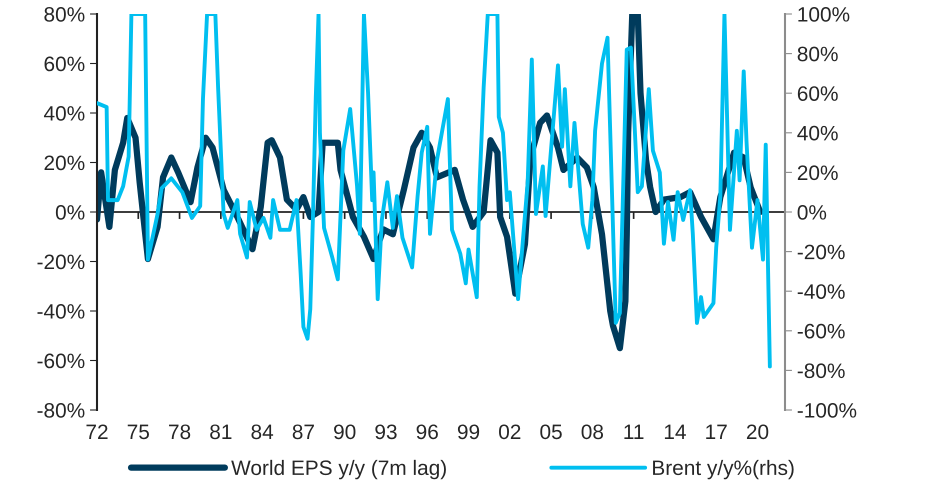 This screenshot has height=498, width=926. What do you see at coordinates (60, 410) in the screenshot?
I see `y-tick-label: -80%` at bounding box center [60, 410].